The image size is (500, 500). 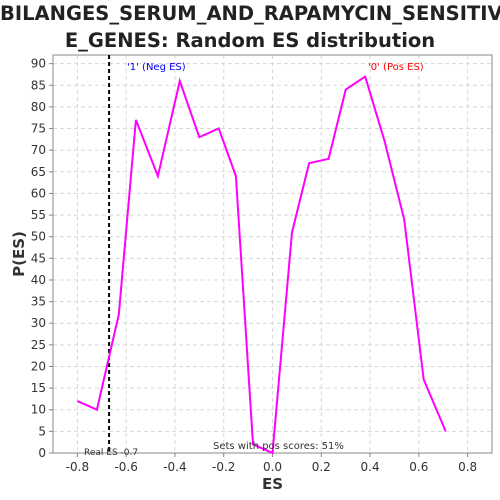 I want to click on y-tick-label: 35, so click(x=38, y=302).